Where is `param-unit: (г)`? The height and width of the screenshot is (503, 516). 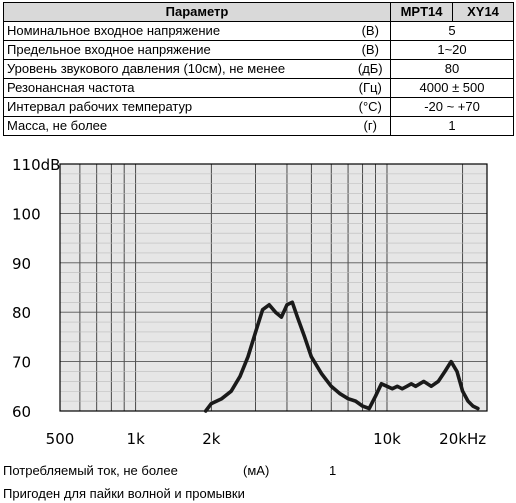
param-unit: (г) is located at coordinates (371, 126).